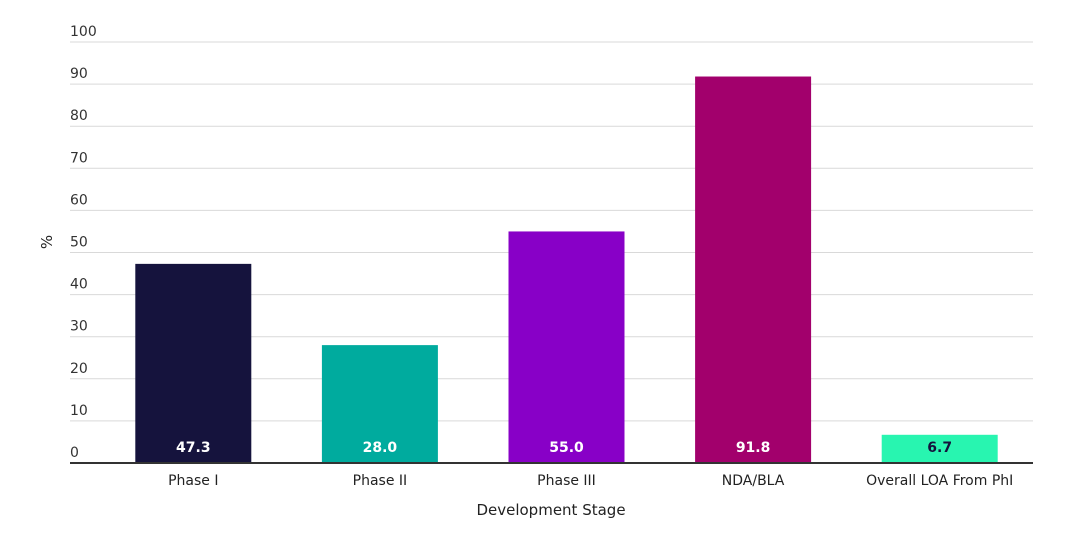  I want to click on bar-value-label: 6.7, so click(939, 448).